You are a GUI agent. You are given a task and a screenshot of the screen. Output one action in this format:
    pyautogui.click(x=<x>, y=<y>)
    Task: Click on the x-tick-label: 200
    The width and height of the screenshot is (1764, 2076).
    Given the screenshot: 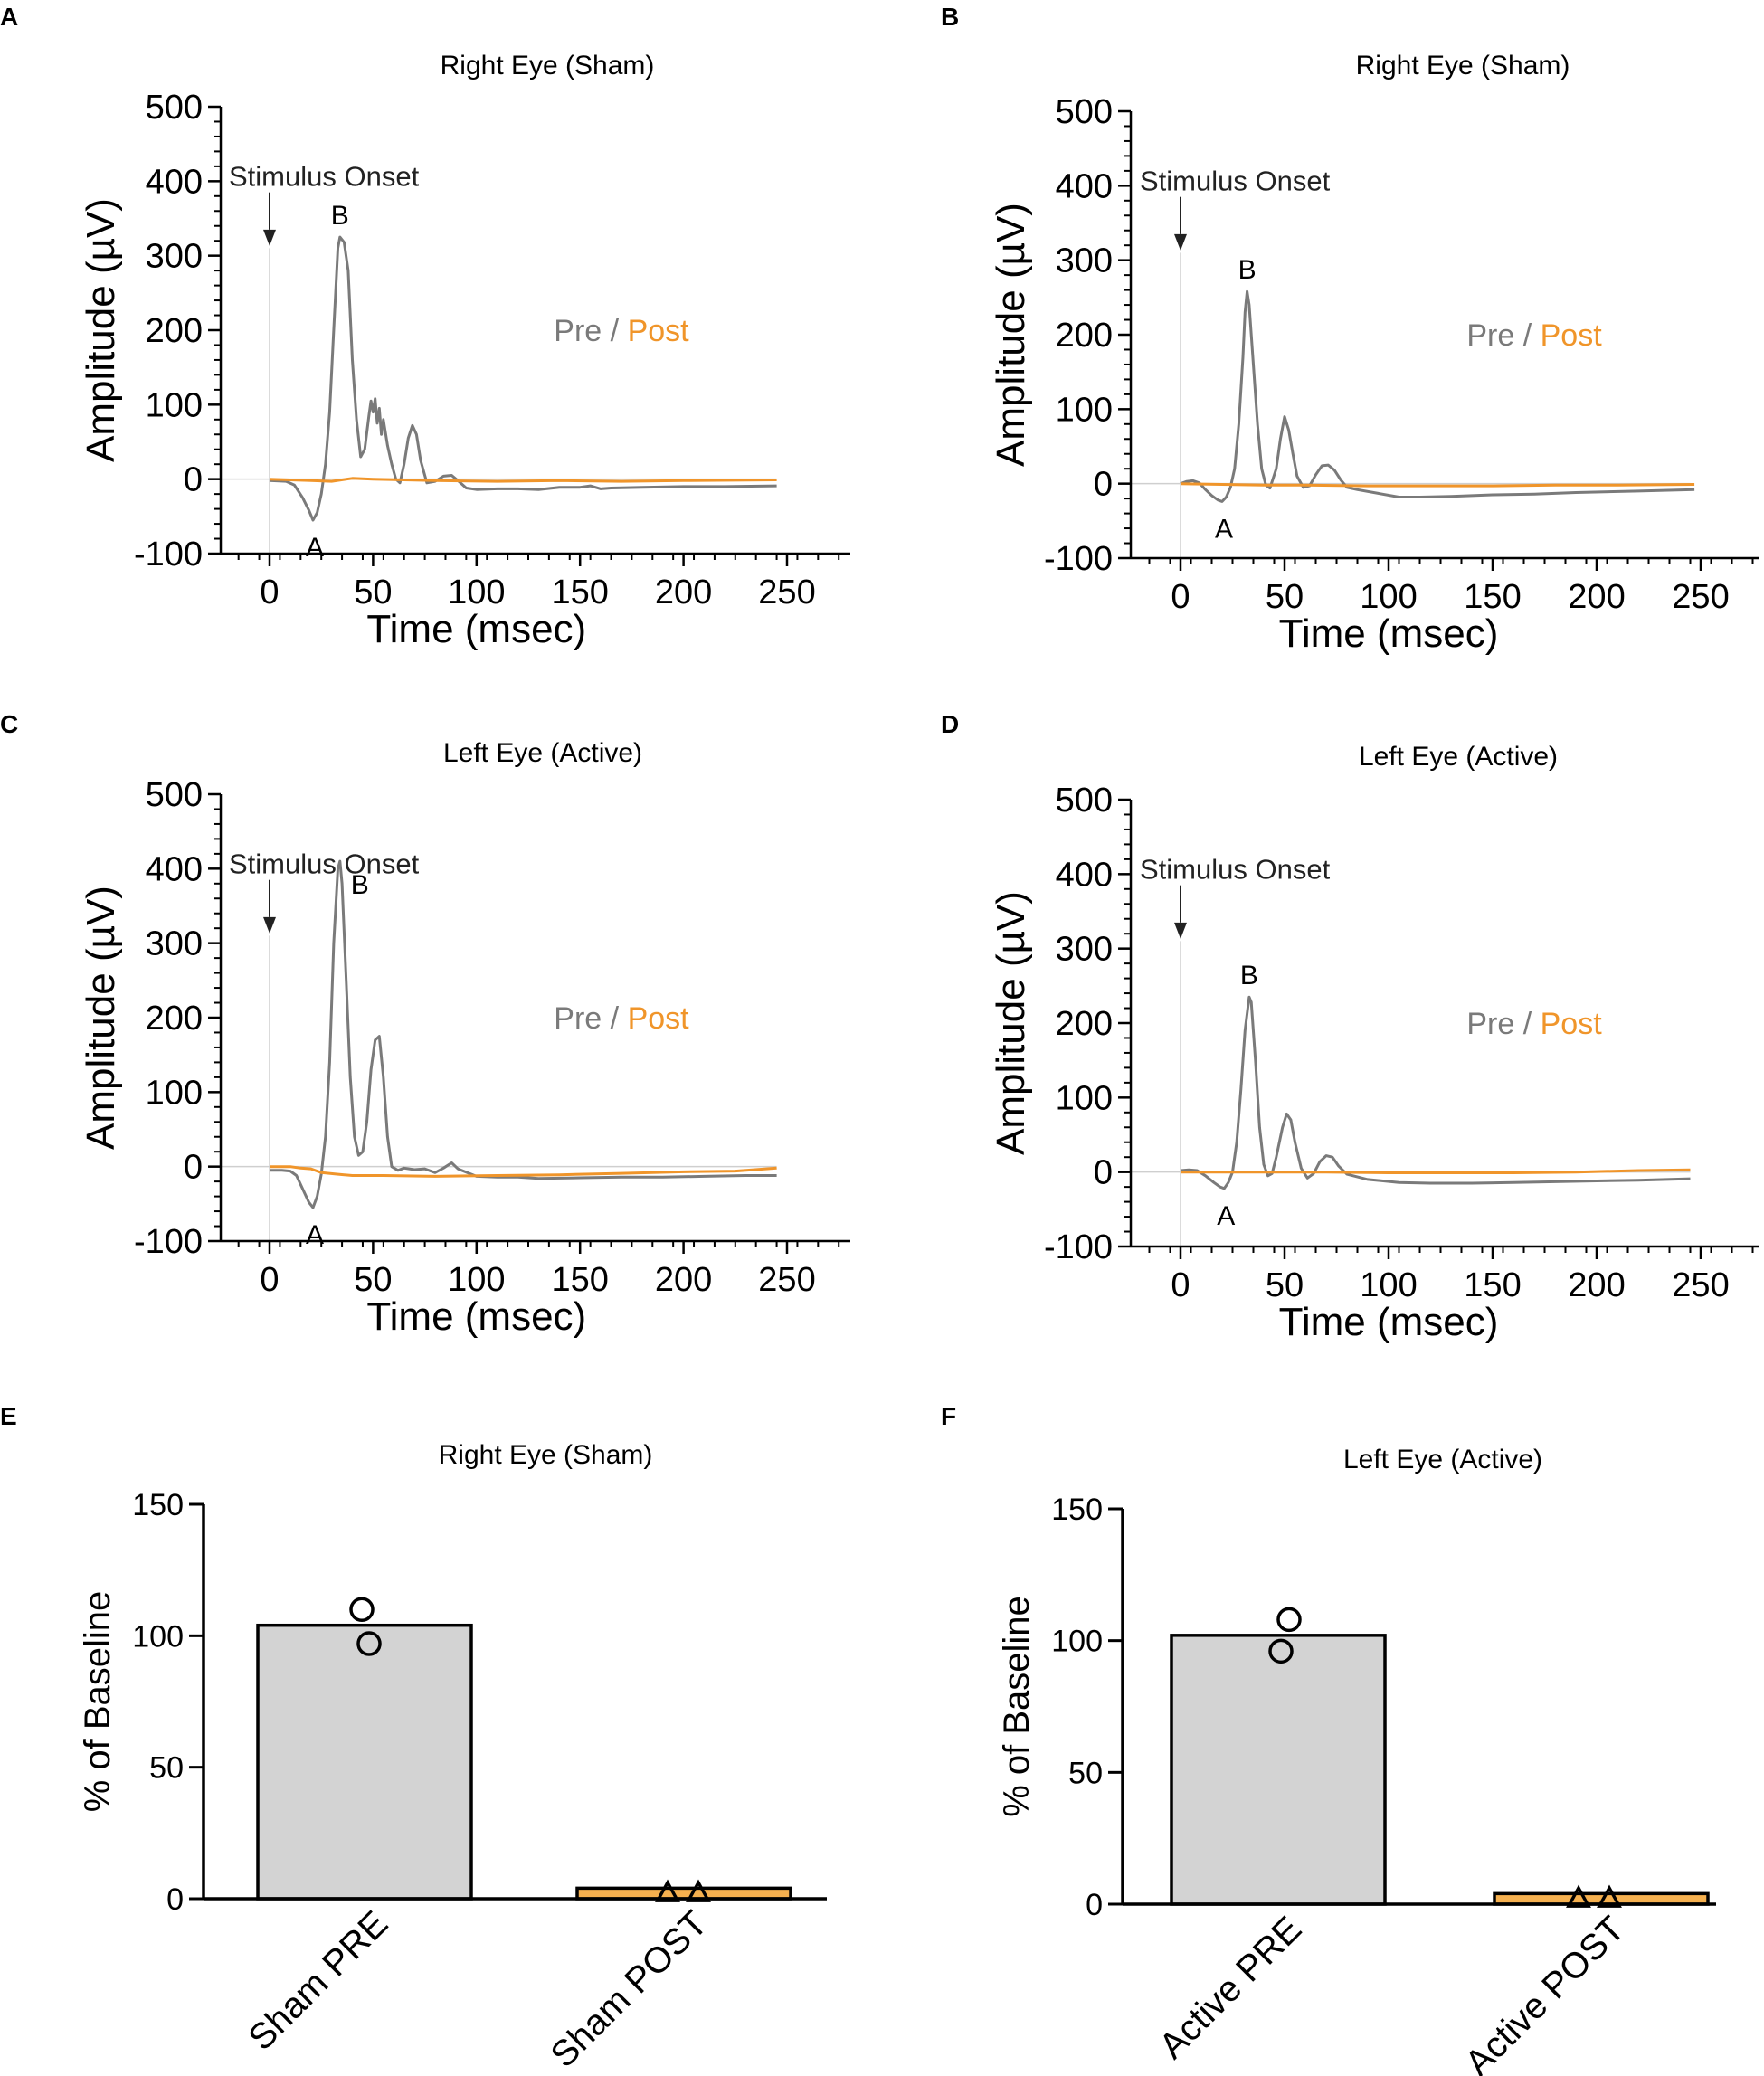 What is the action you would take?
    pyautogui.click(x=683, y=592)
    